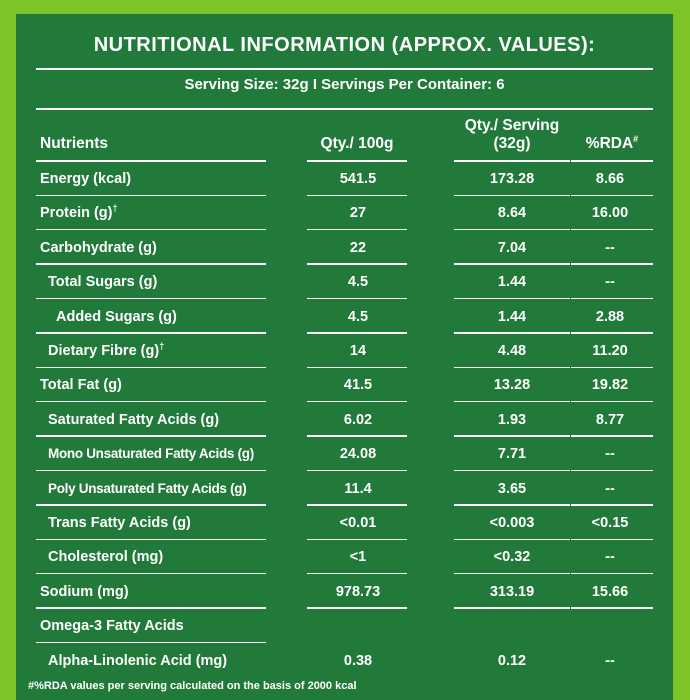  Describe the element at coordinates (512, 135) in the screenshot. I see `header-qty-serving: Qty./ Serving (32g)` at that location.